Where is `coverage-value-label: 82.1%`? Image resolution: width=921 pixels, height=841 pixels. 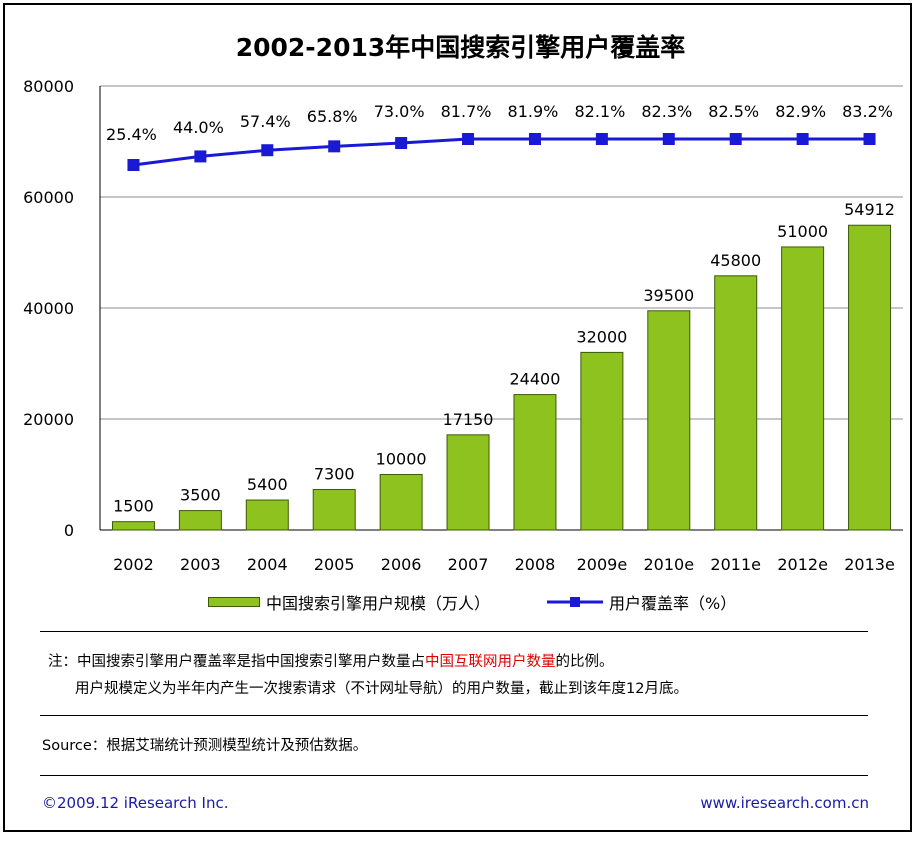 coverage-value-label: 82.1% is located at coordinates (599, 111).